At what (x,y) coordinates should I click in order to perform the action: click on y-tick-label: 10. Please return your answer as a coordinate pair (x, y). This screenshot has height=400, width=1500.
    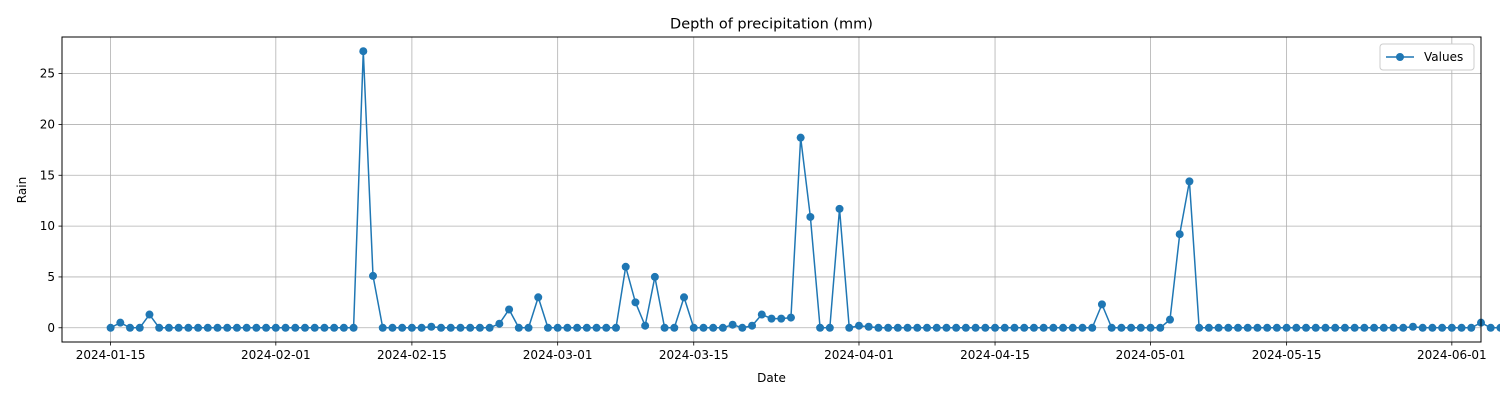
    Looking at the image, I should click on (47, 226).